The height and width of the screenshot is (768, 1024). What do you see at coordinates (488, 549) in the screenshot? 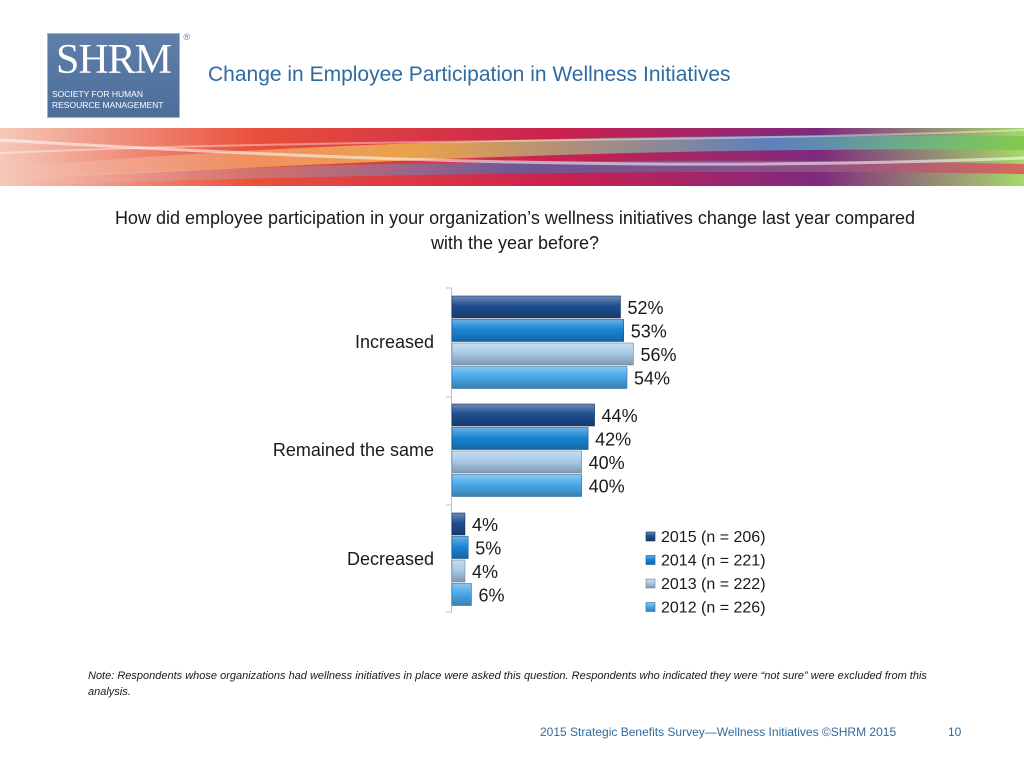
I see `data-label: 5%` at bounding box center [488, 549].